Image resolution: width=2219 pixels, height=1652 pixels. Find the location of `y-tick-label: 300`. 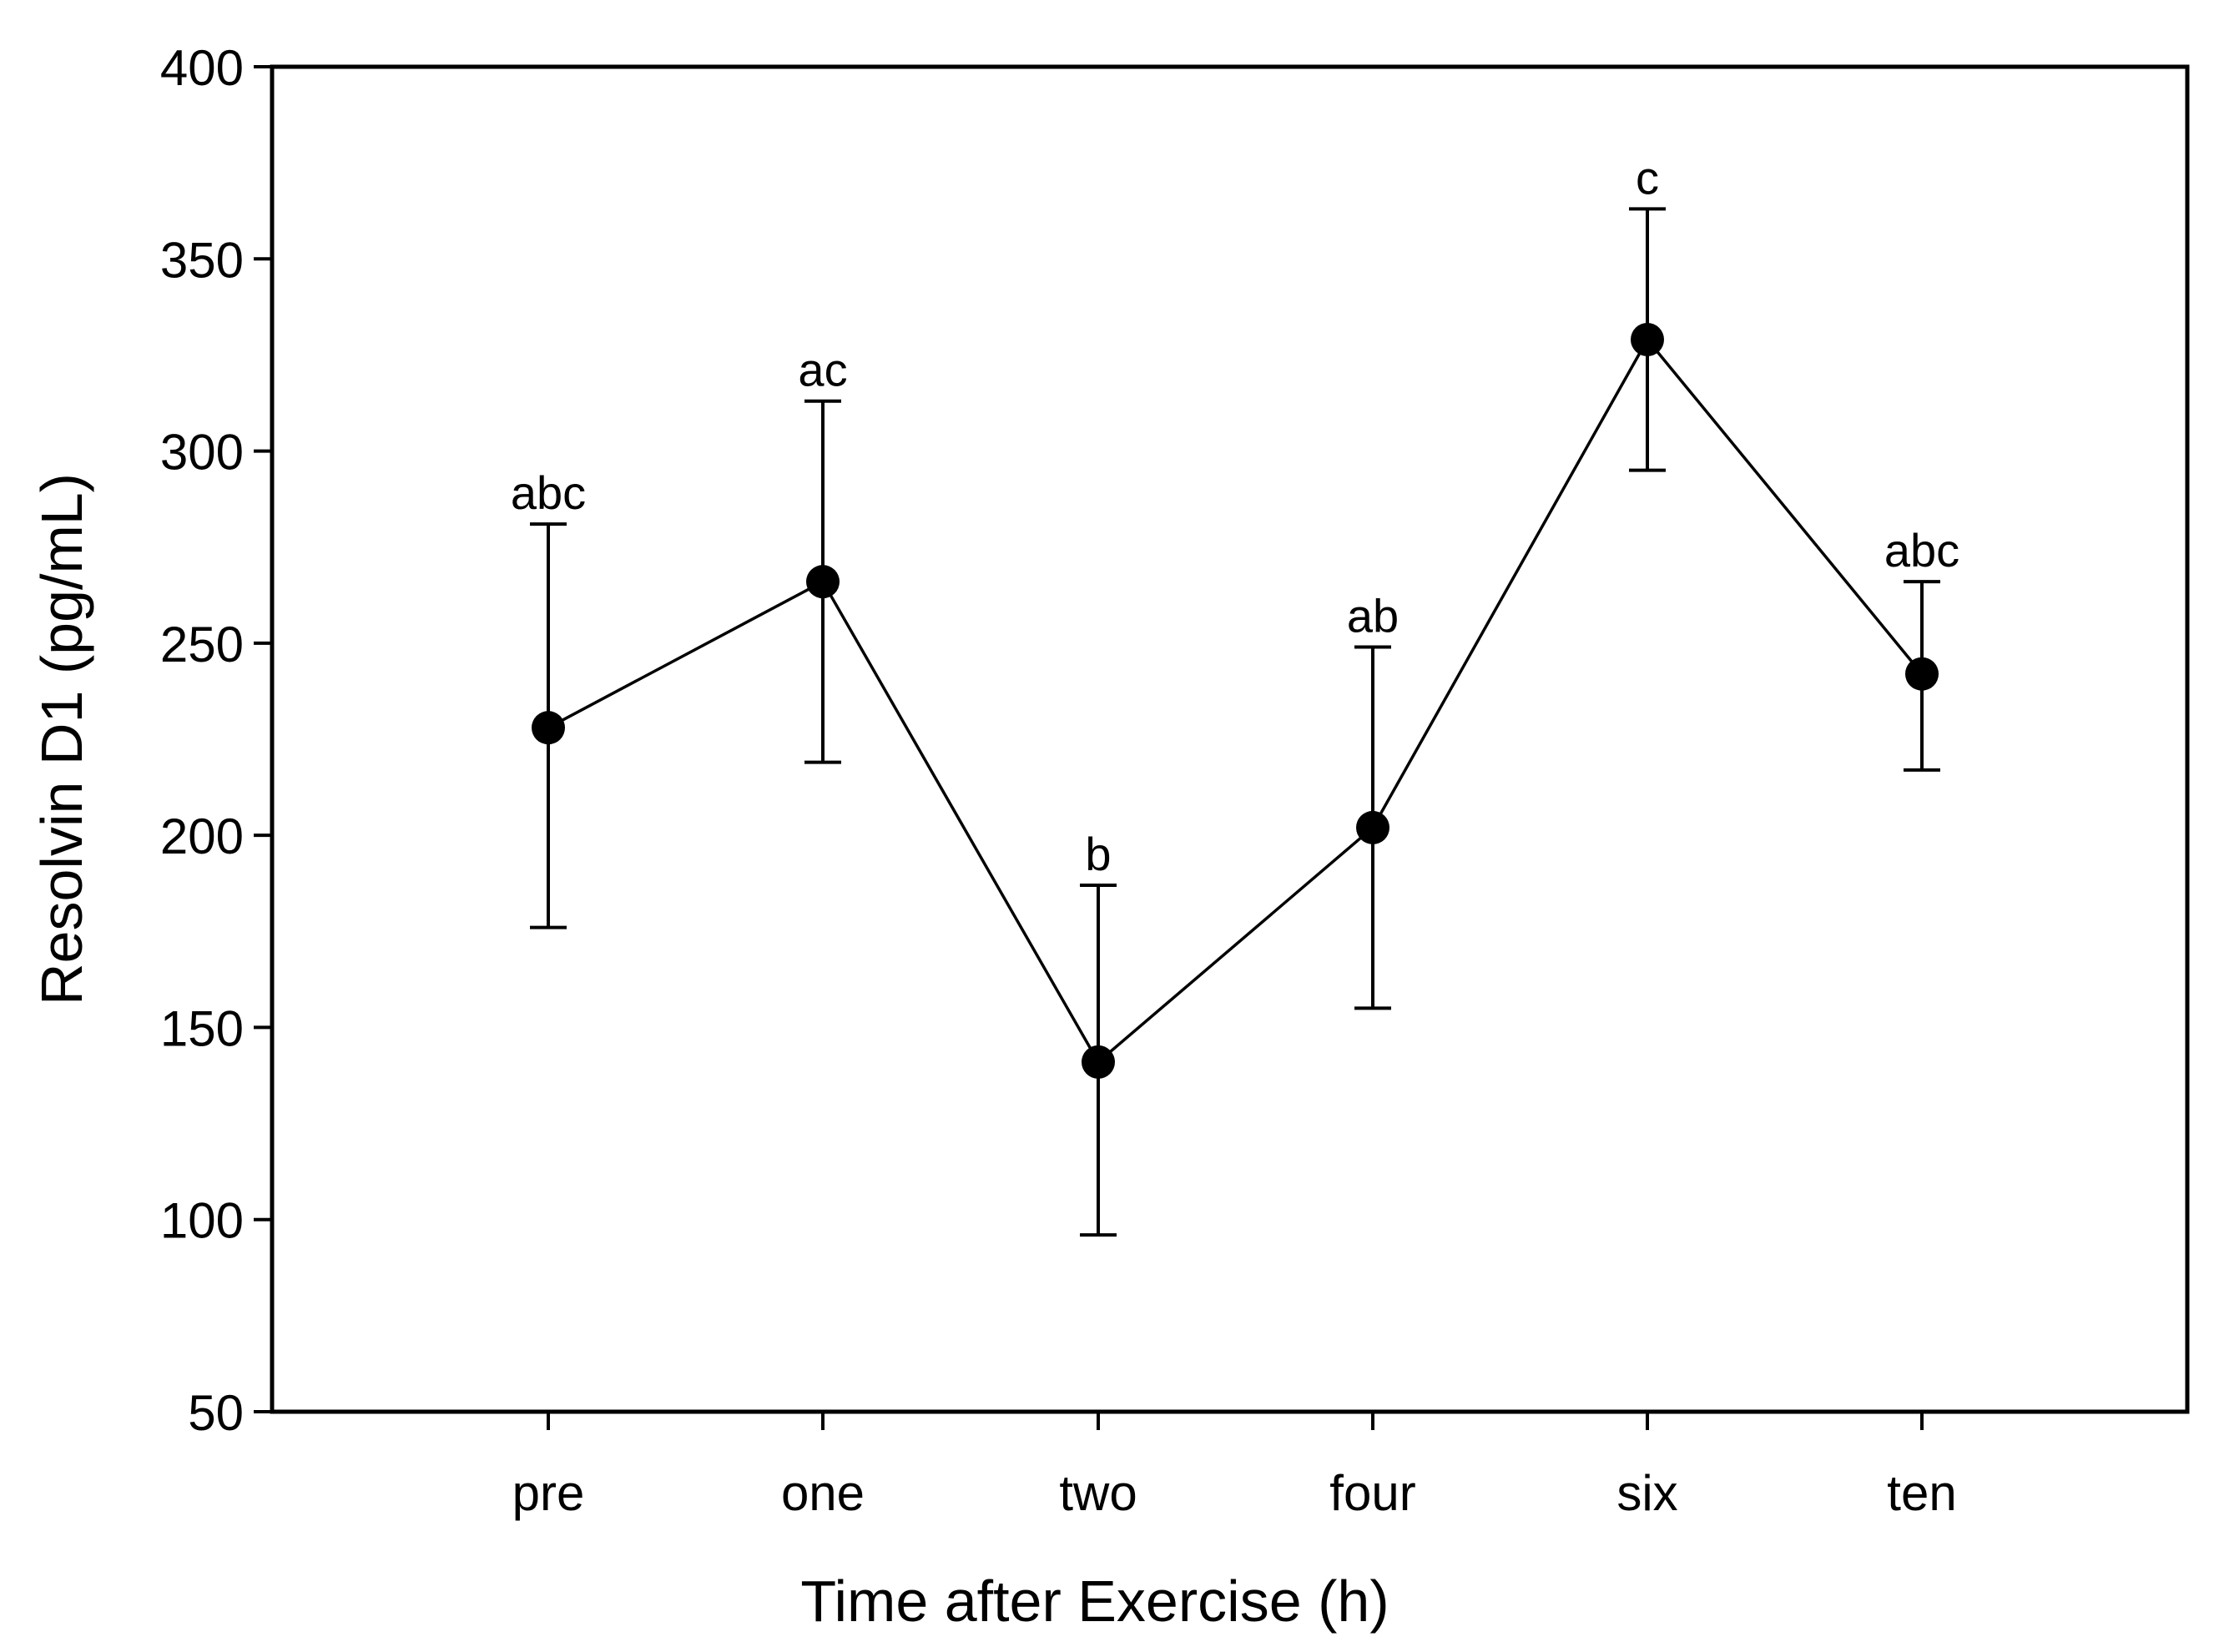

y-tick-label: 300 is located at coordinates (202, 453).